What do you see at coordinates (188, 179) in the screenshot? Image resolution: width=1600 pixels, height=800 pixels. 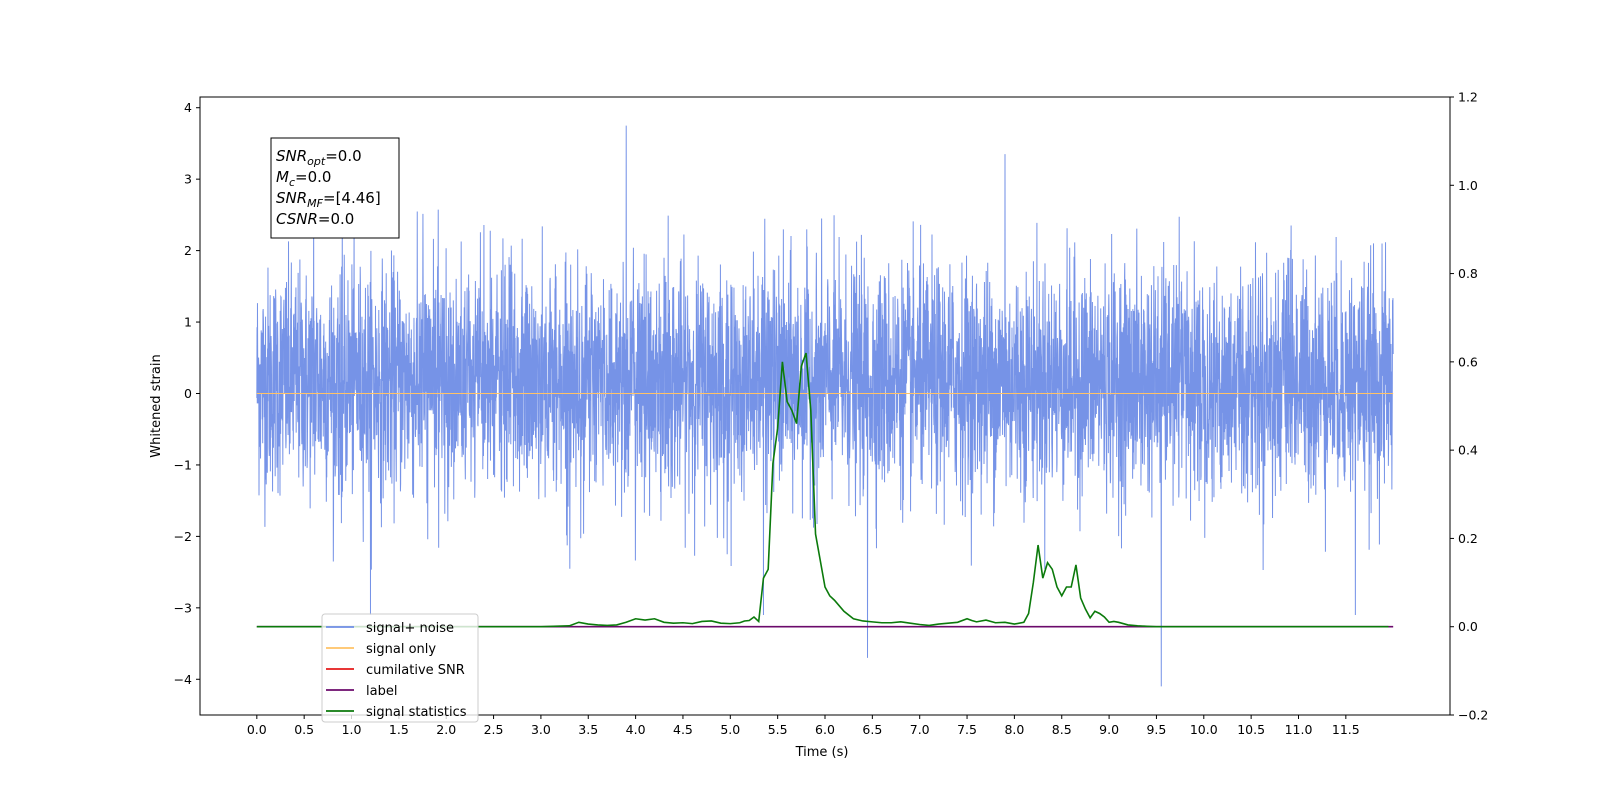 I see `left-y-tick-label: 3` at bounding box center [188, 179].